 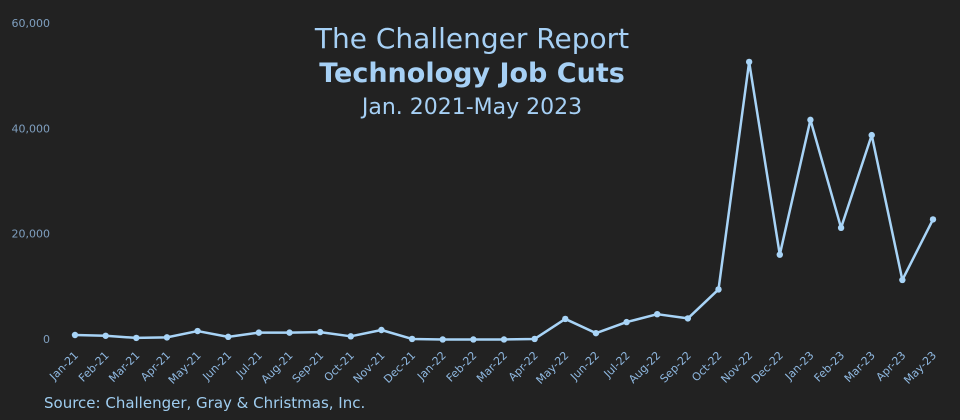 What do you see at coordinates (644, 367) in the screenshot?
I see `x-tick-label: Aug-22` at bounding box center [644, 367].